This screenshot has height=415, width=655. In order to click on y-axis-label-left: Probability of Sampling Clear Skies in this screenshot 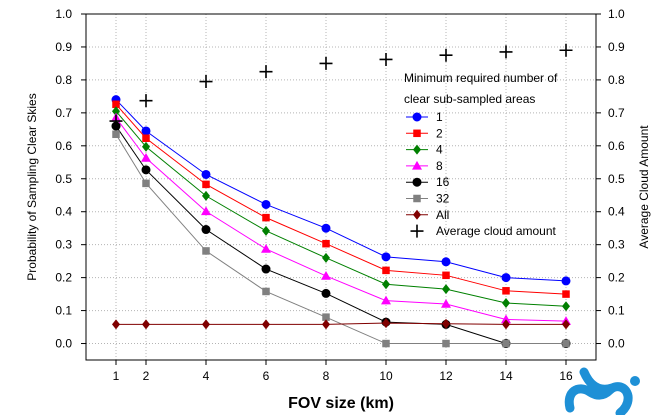, I will do `click(32, 186)`.